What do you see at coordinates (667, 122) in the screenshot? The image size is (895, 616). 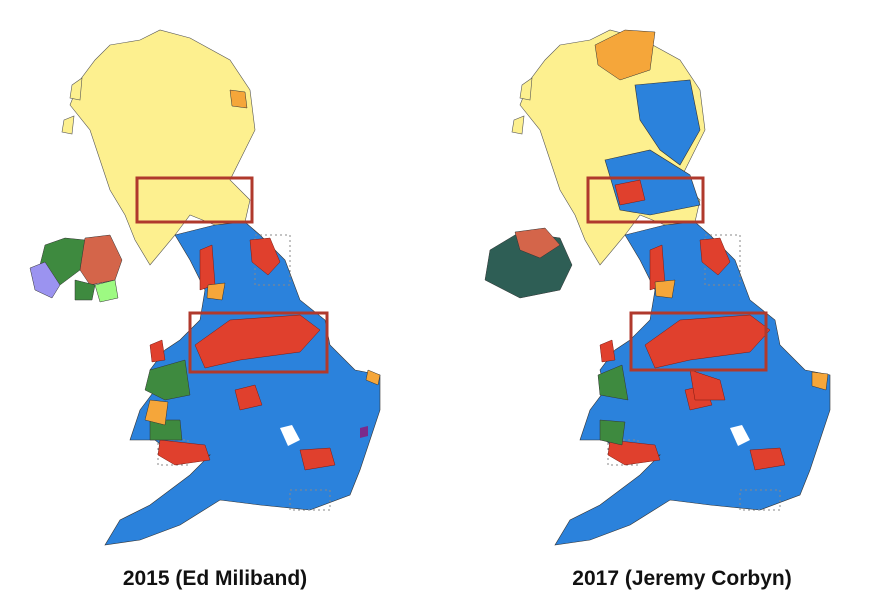 I see `conservative-scotland` at bounding box center [667, 122].